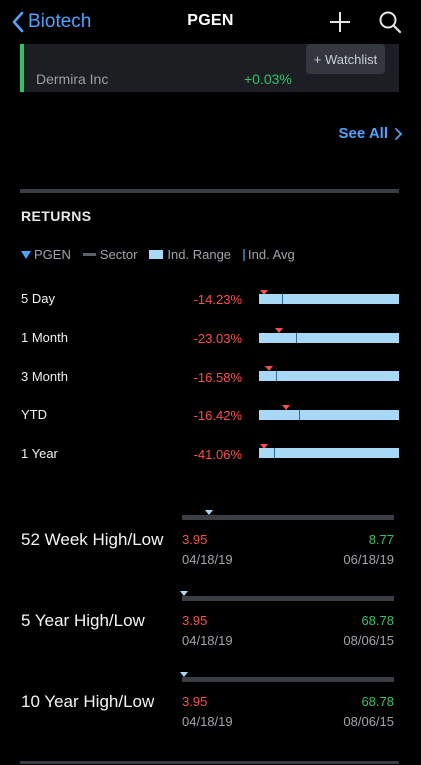 The width and height of the screenshot is (421, 765). Describe the element at coordinates (209, 762) in the screenshot. I see `bottom-divider` at that location.